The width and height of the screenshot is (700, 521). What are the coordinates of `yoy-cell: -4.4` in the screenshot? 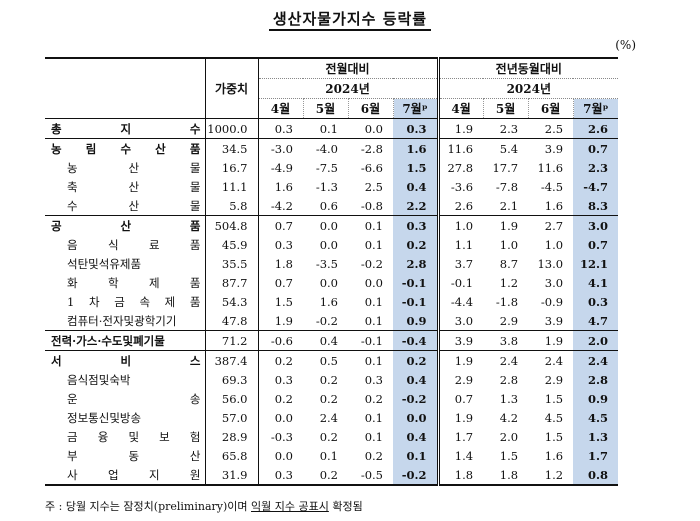 It's located at (460, 301).